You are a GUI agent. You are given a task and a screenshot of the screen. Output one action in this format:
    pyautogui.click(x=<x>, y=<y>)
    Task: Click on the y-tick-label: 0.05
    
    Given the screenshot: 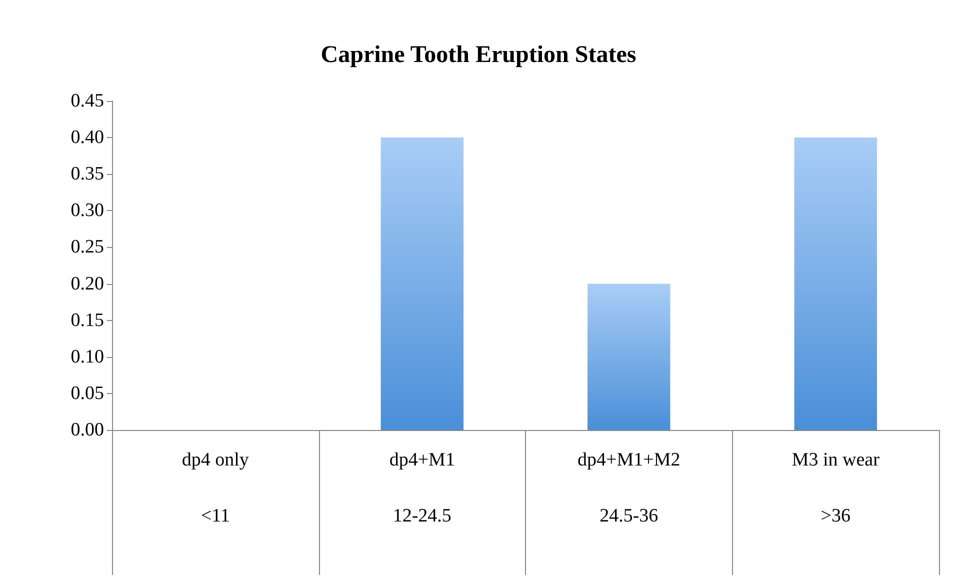 What is the action you would take?
    pyautogui.click(x=87, y=393)
    